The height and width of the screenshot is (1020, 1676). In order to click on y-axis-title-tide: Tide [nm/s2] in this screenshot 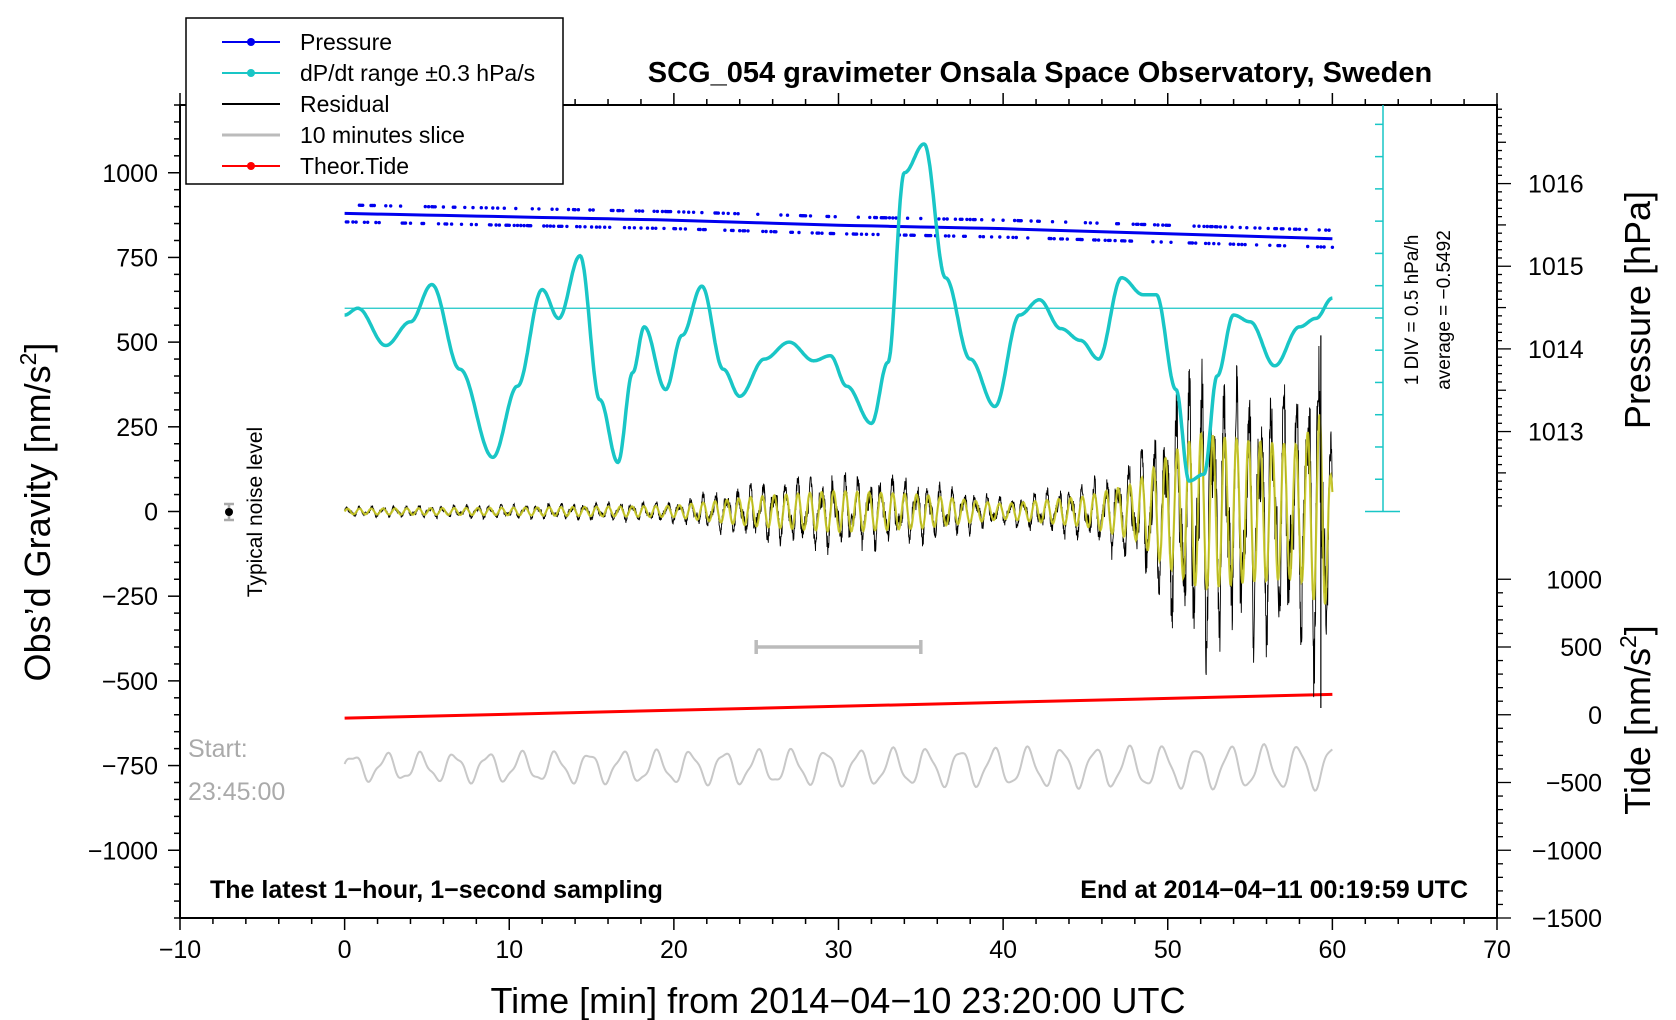, I will do `click(1636, 720)`.